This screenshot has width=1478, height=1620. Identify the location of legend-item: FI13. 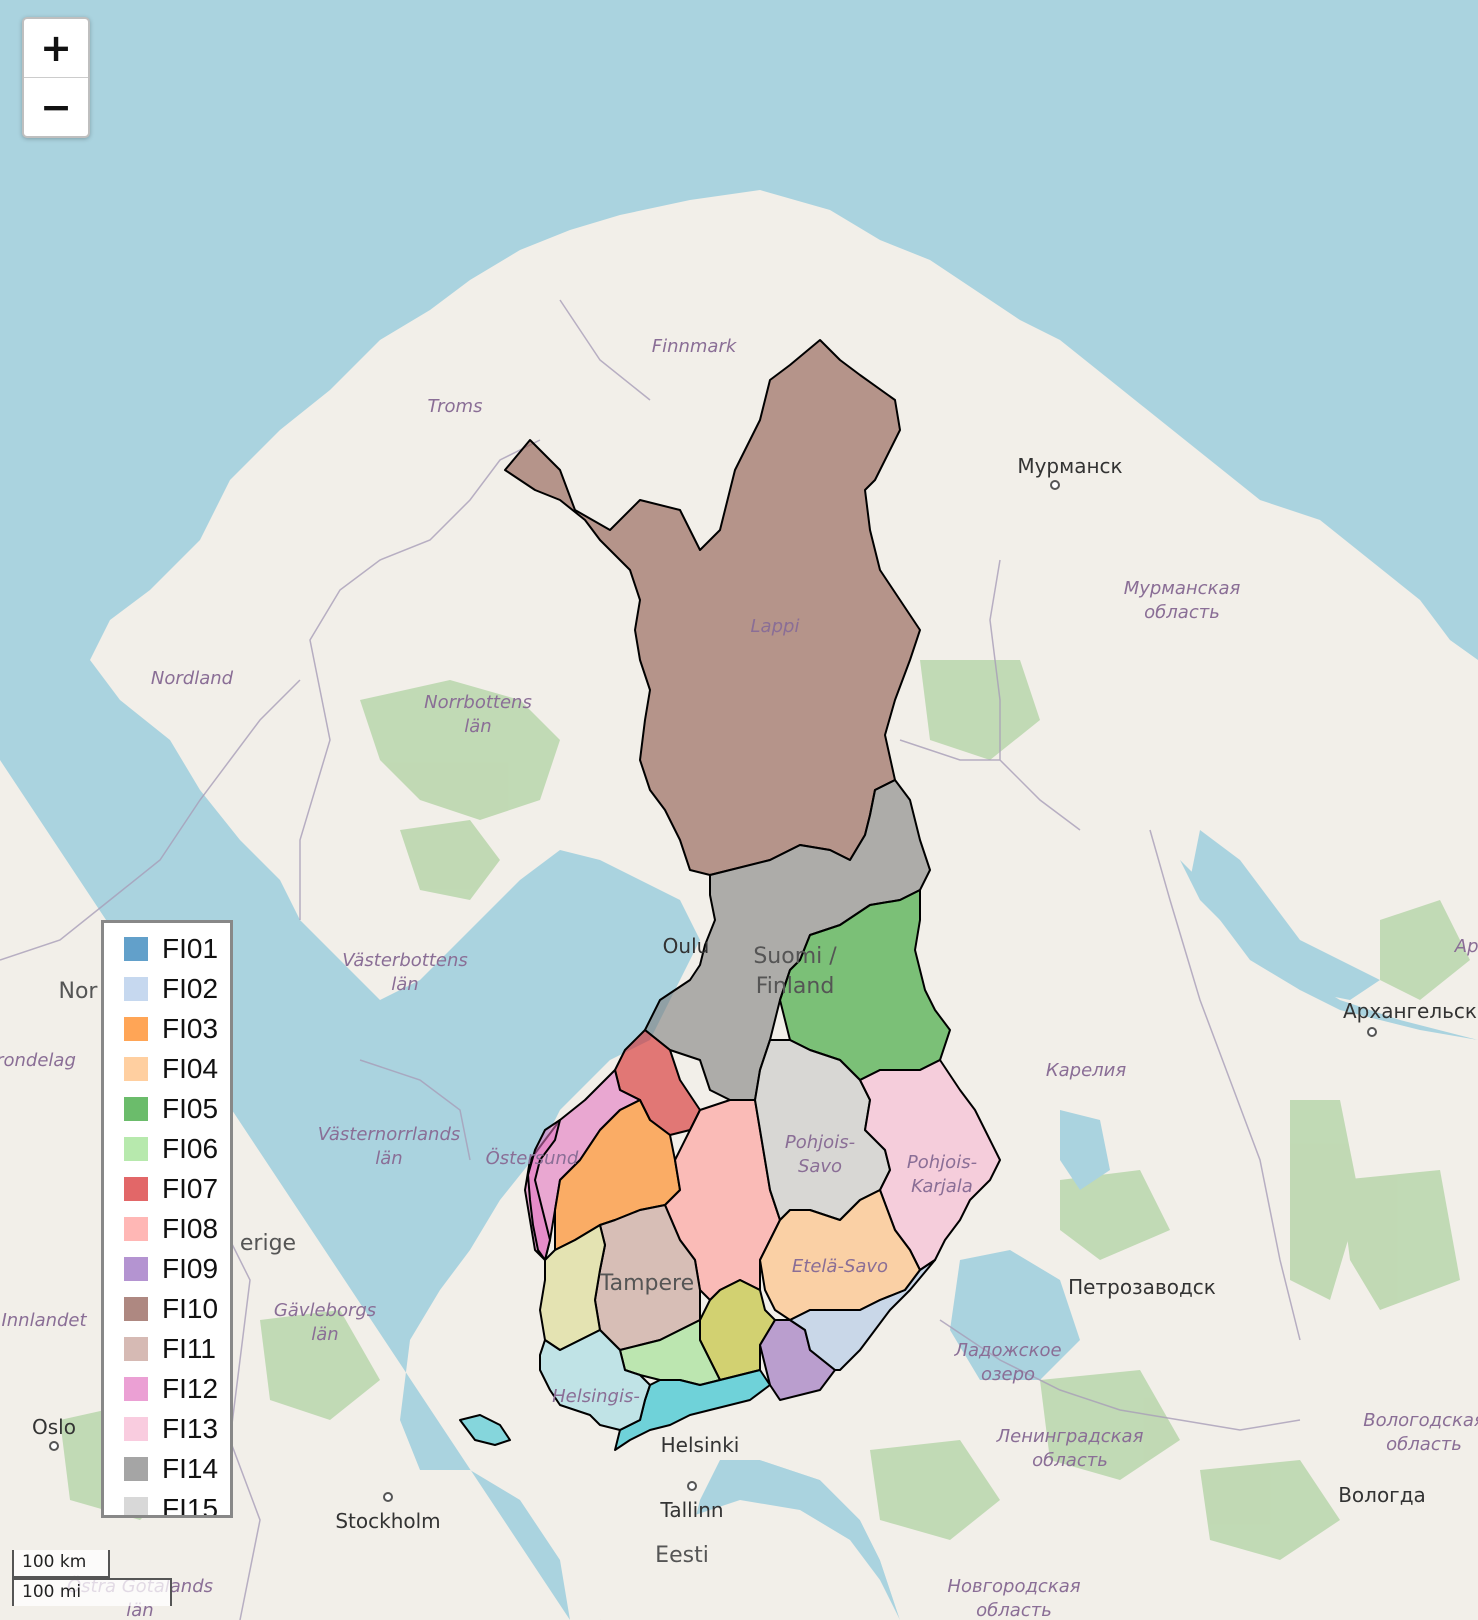
(177, 1429).